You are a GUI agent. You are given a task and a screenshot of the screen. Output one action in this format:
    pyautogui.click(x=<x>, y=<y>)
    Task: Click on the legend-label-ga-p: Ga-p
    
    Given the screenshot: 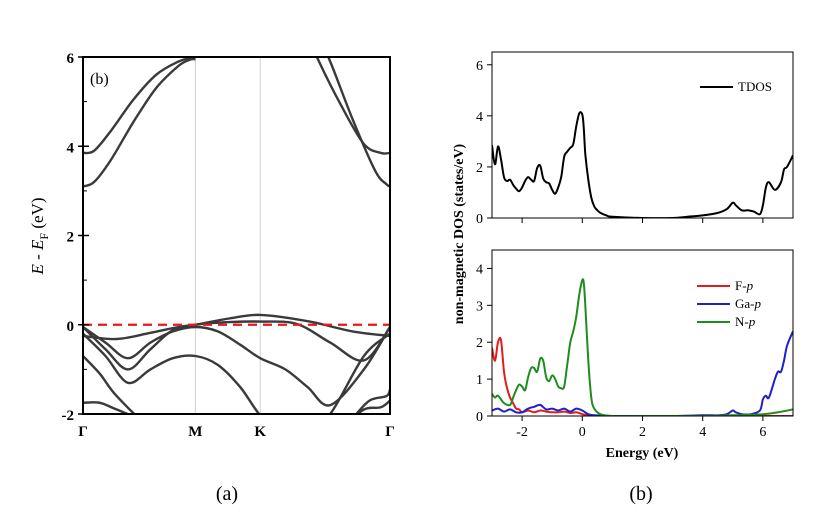 What is the action you would take?
    pyautogui.click(x=748, y=303)
    